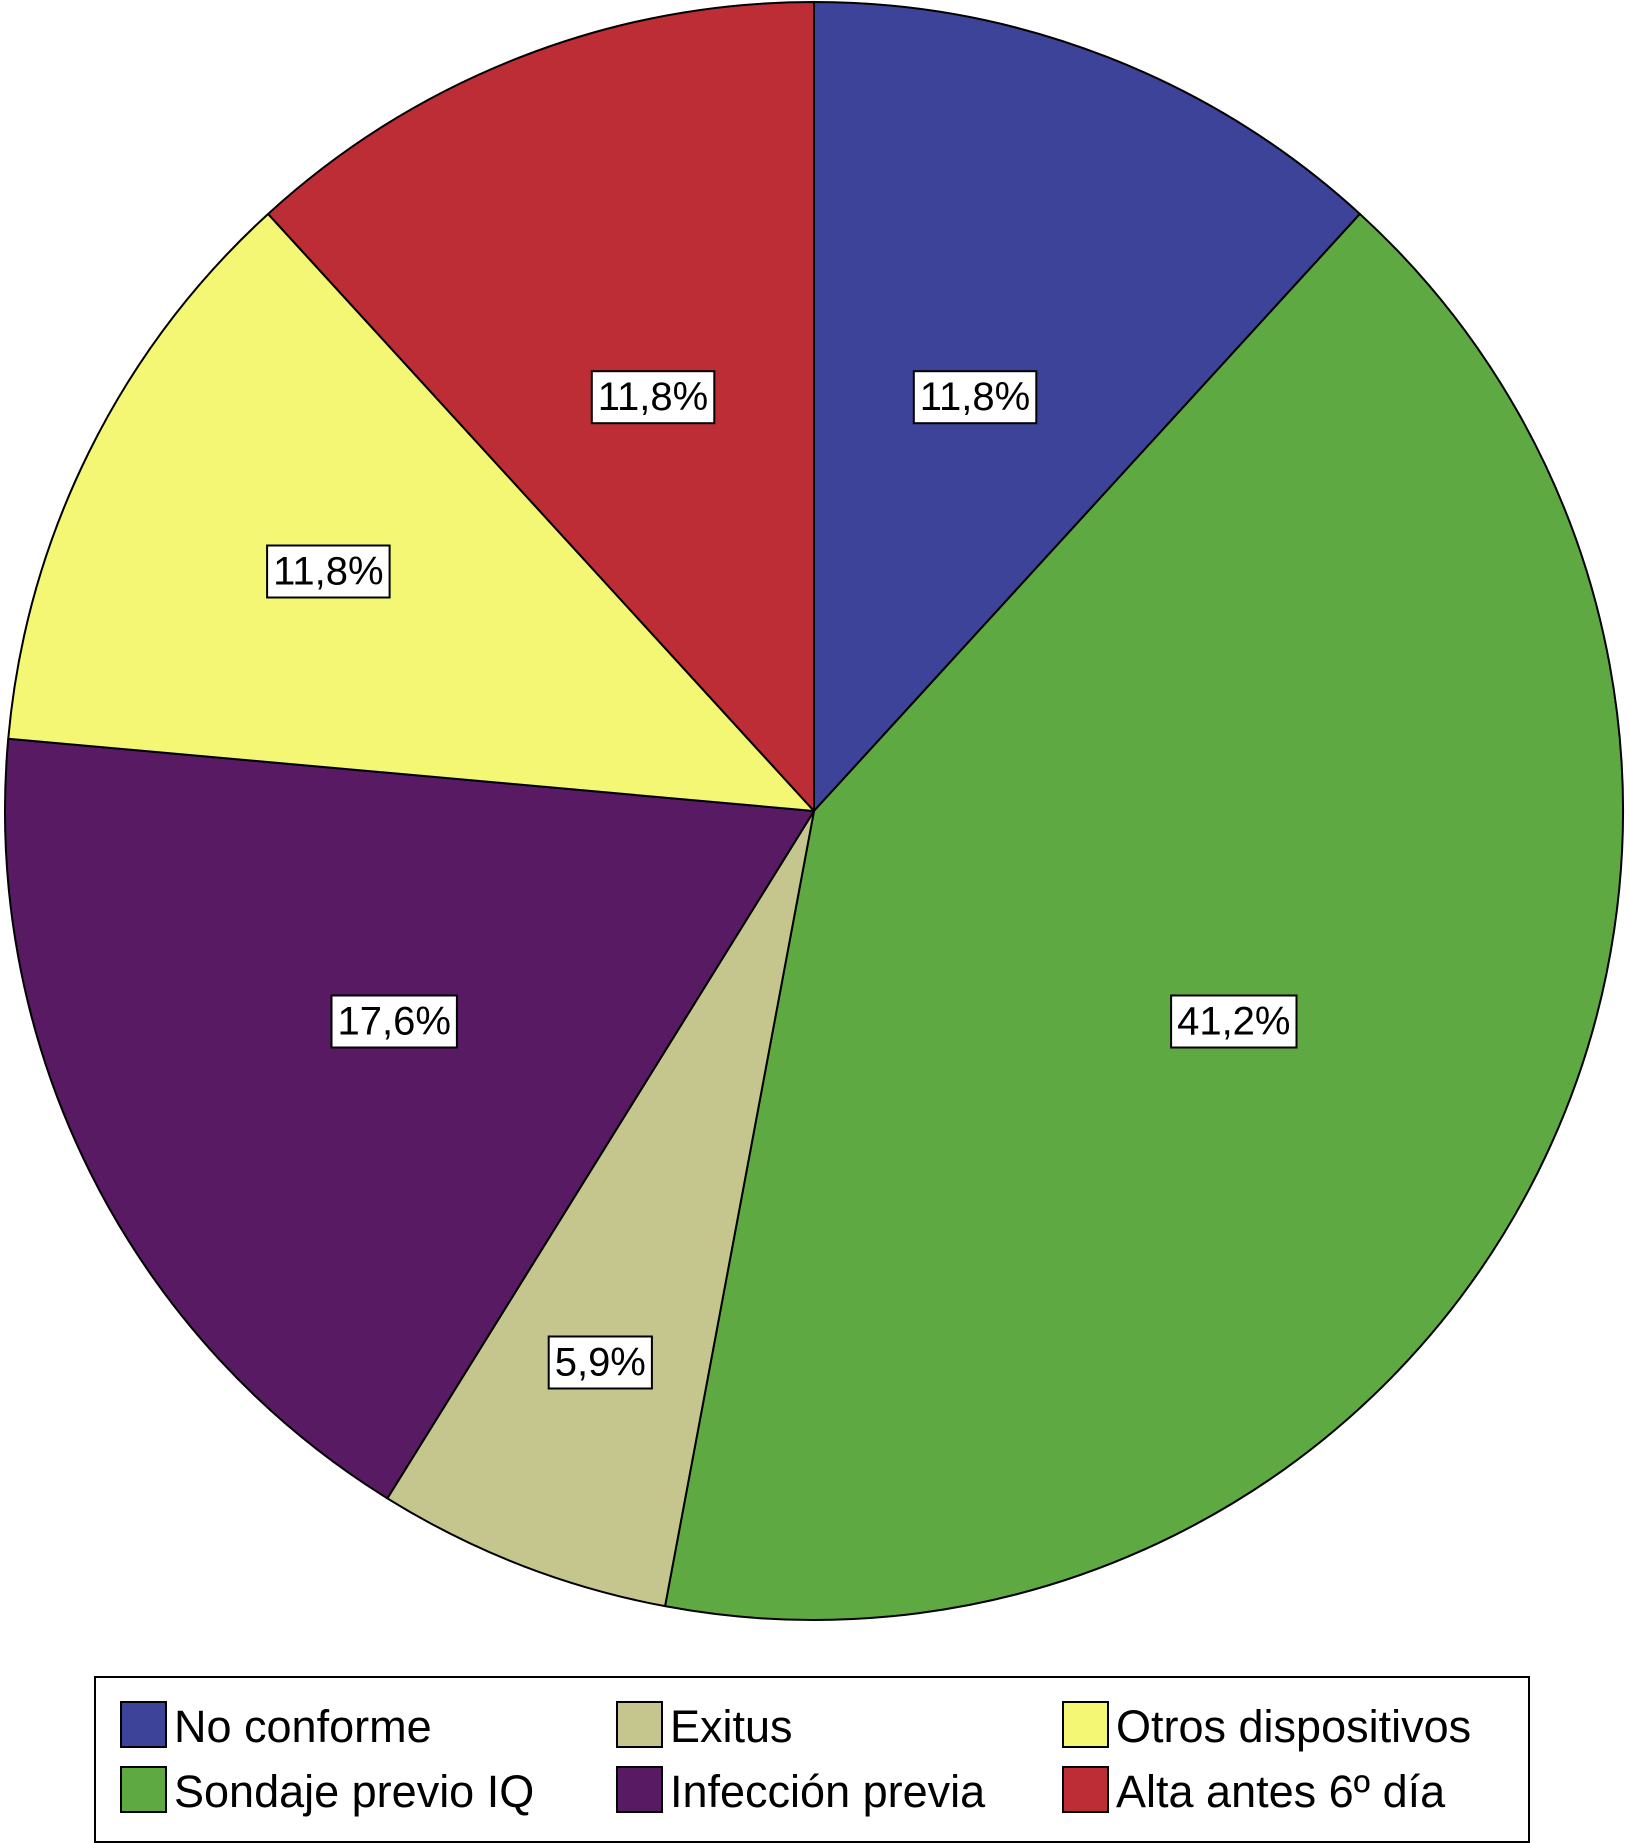  What do you see at coordinates (731, 1726) in the screenshot?
I see `legend-label: Exitus` at bounding box center [731, 1726].